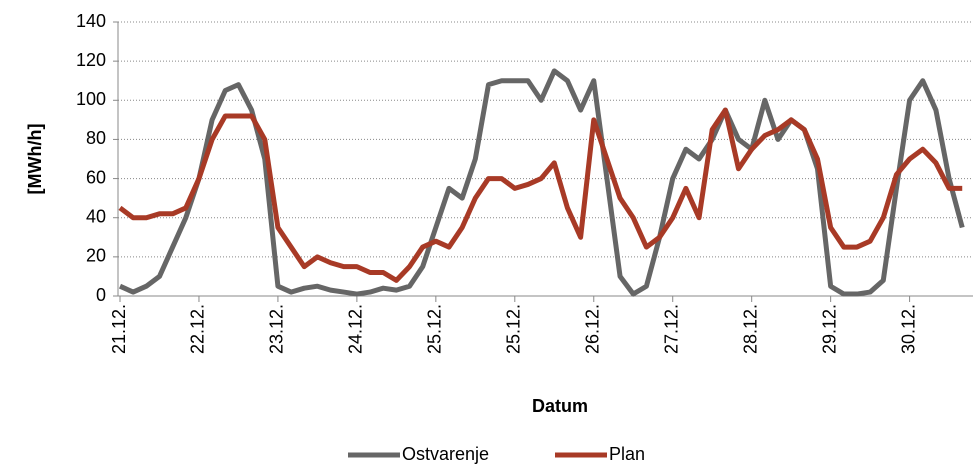 Image resolution: width=973 pixels, height=466 pixels. Describe the element at coordinates (750, 329) in the screenshot. I see `x-tick-label: 28.12.` at that location.